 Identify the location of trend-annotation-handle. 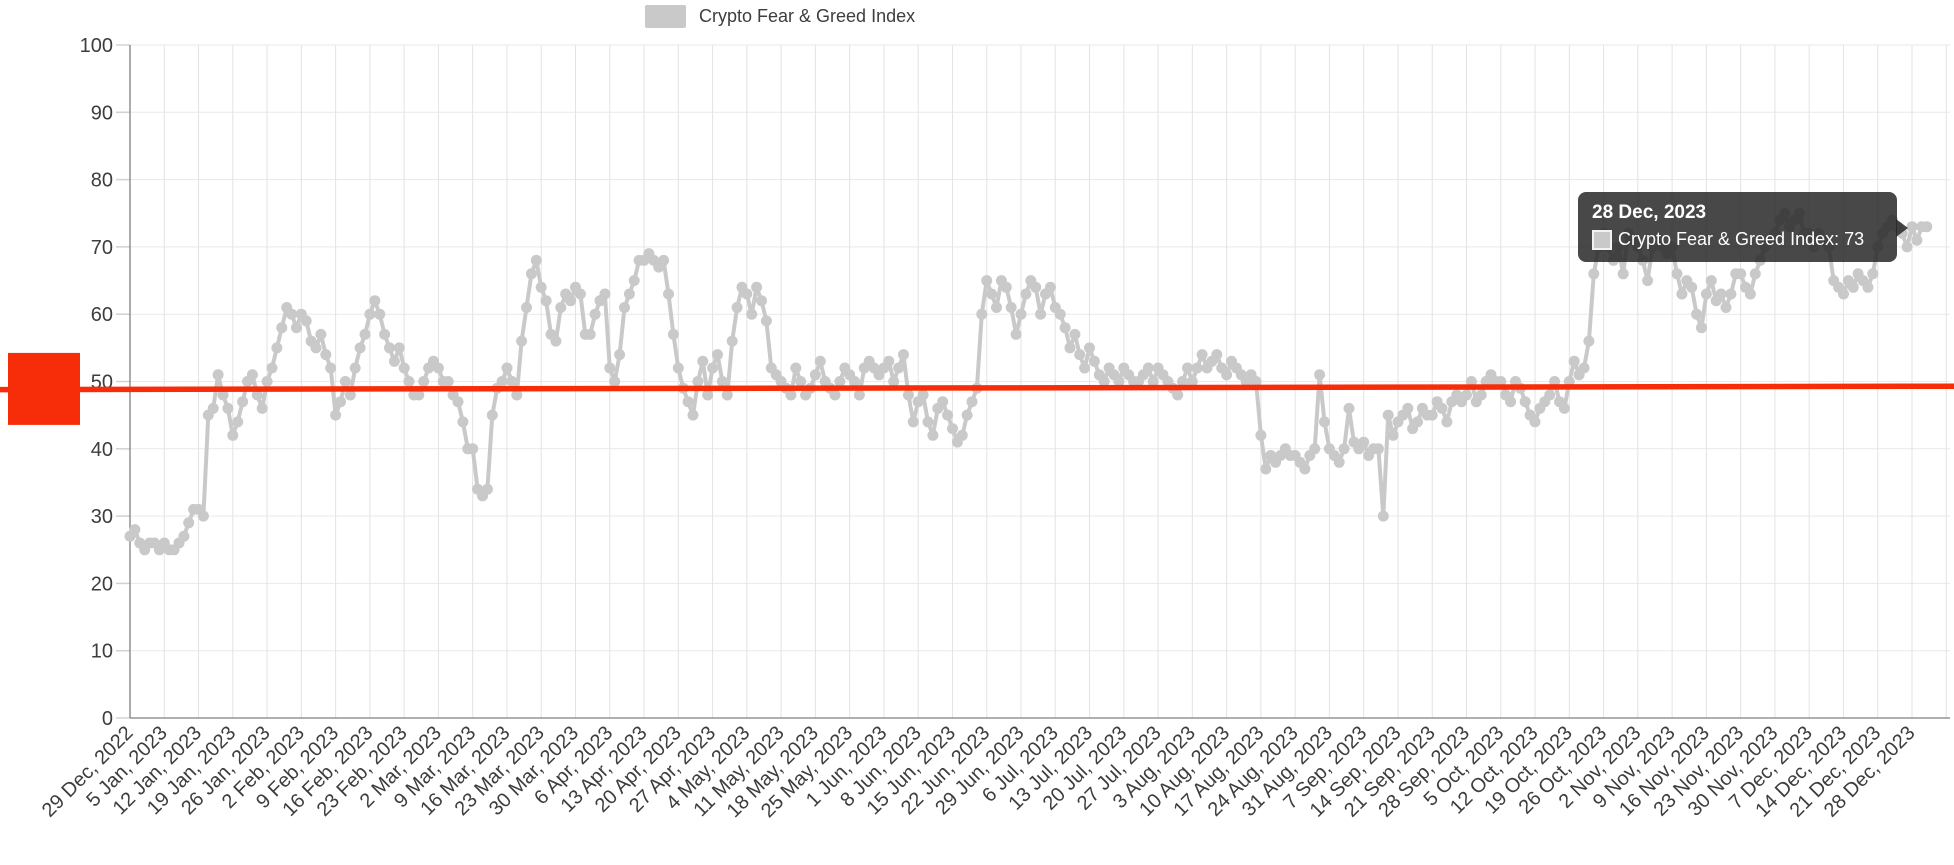
(44, 388).